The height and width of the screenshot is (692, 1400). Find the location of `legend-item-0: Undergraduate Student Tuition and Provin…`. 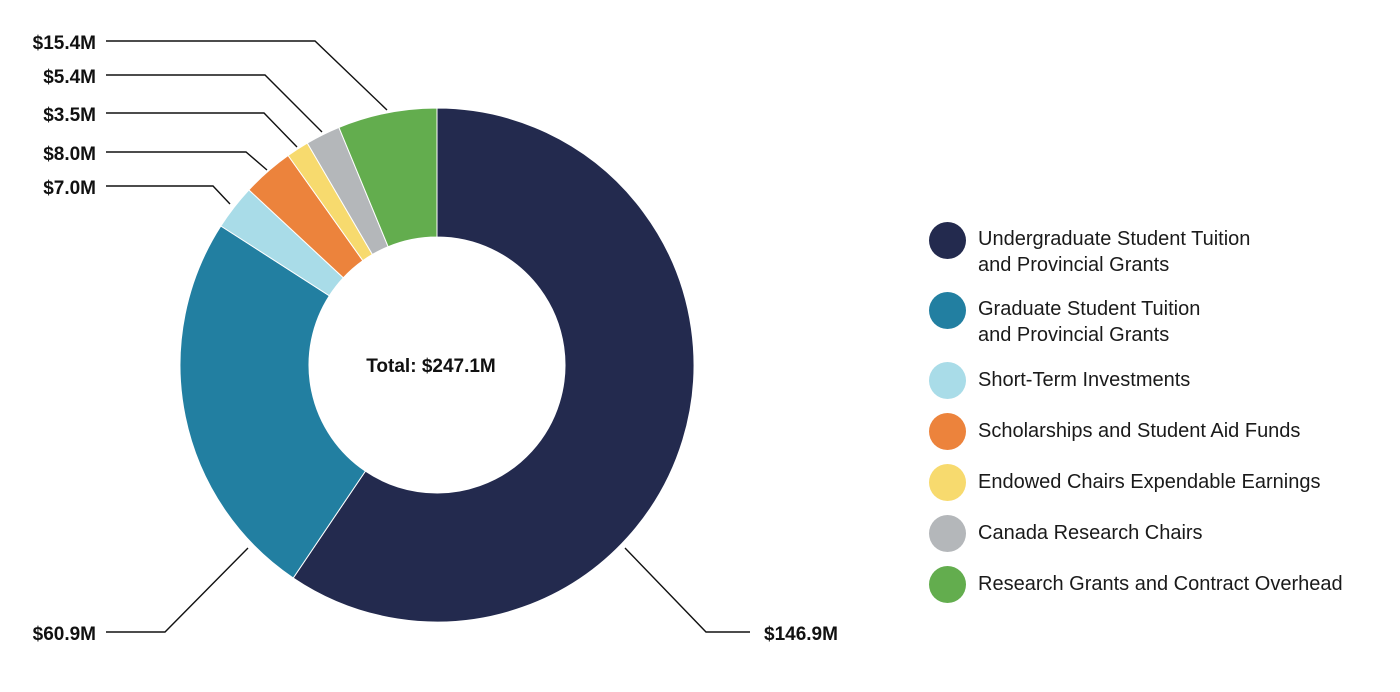

legend-item-0: Undergraduate Student Tuition and Provin… is located at coordinates (1161, 250).